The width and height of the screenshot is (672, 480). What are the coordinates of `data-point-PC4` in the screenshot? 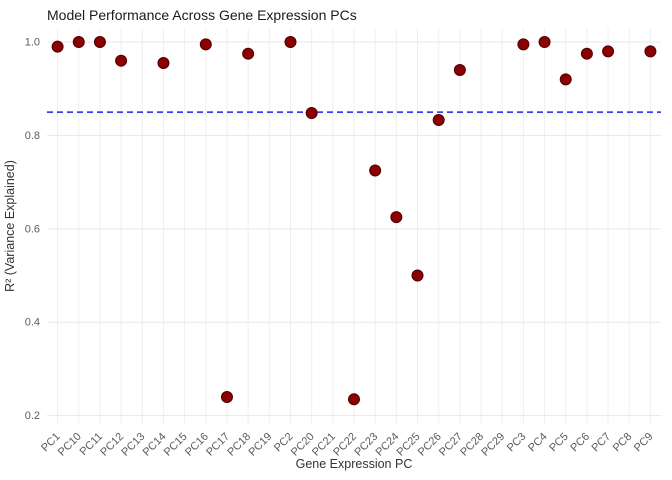 It's located at (544, 42).